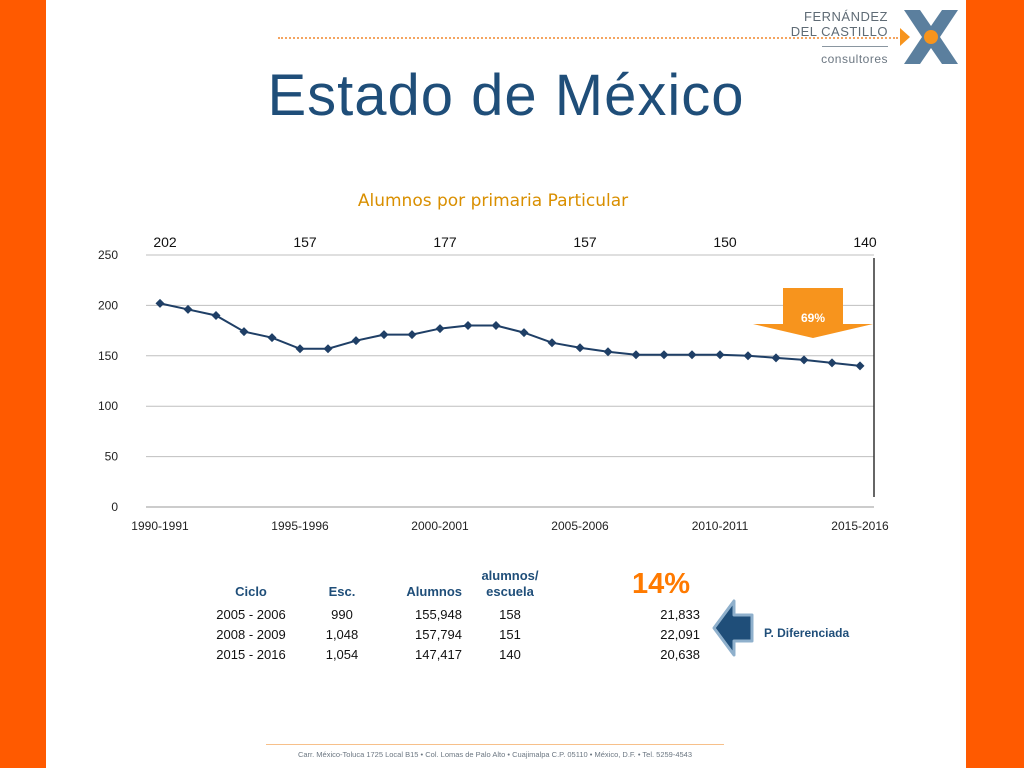  Describe the element at coordinates (434, 591) in the screenshot. I see `header-alumnos: Alumnos` at that location.